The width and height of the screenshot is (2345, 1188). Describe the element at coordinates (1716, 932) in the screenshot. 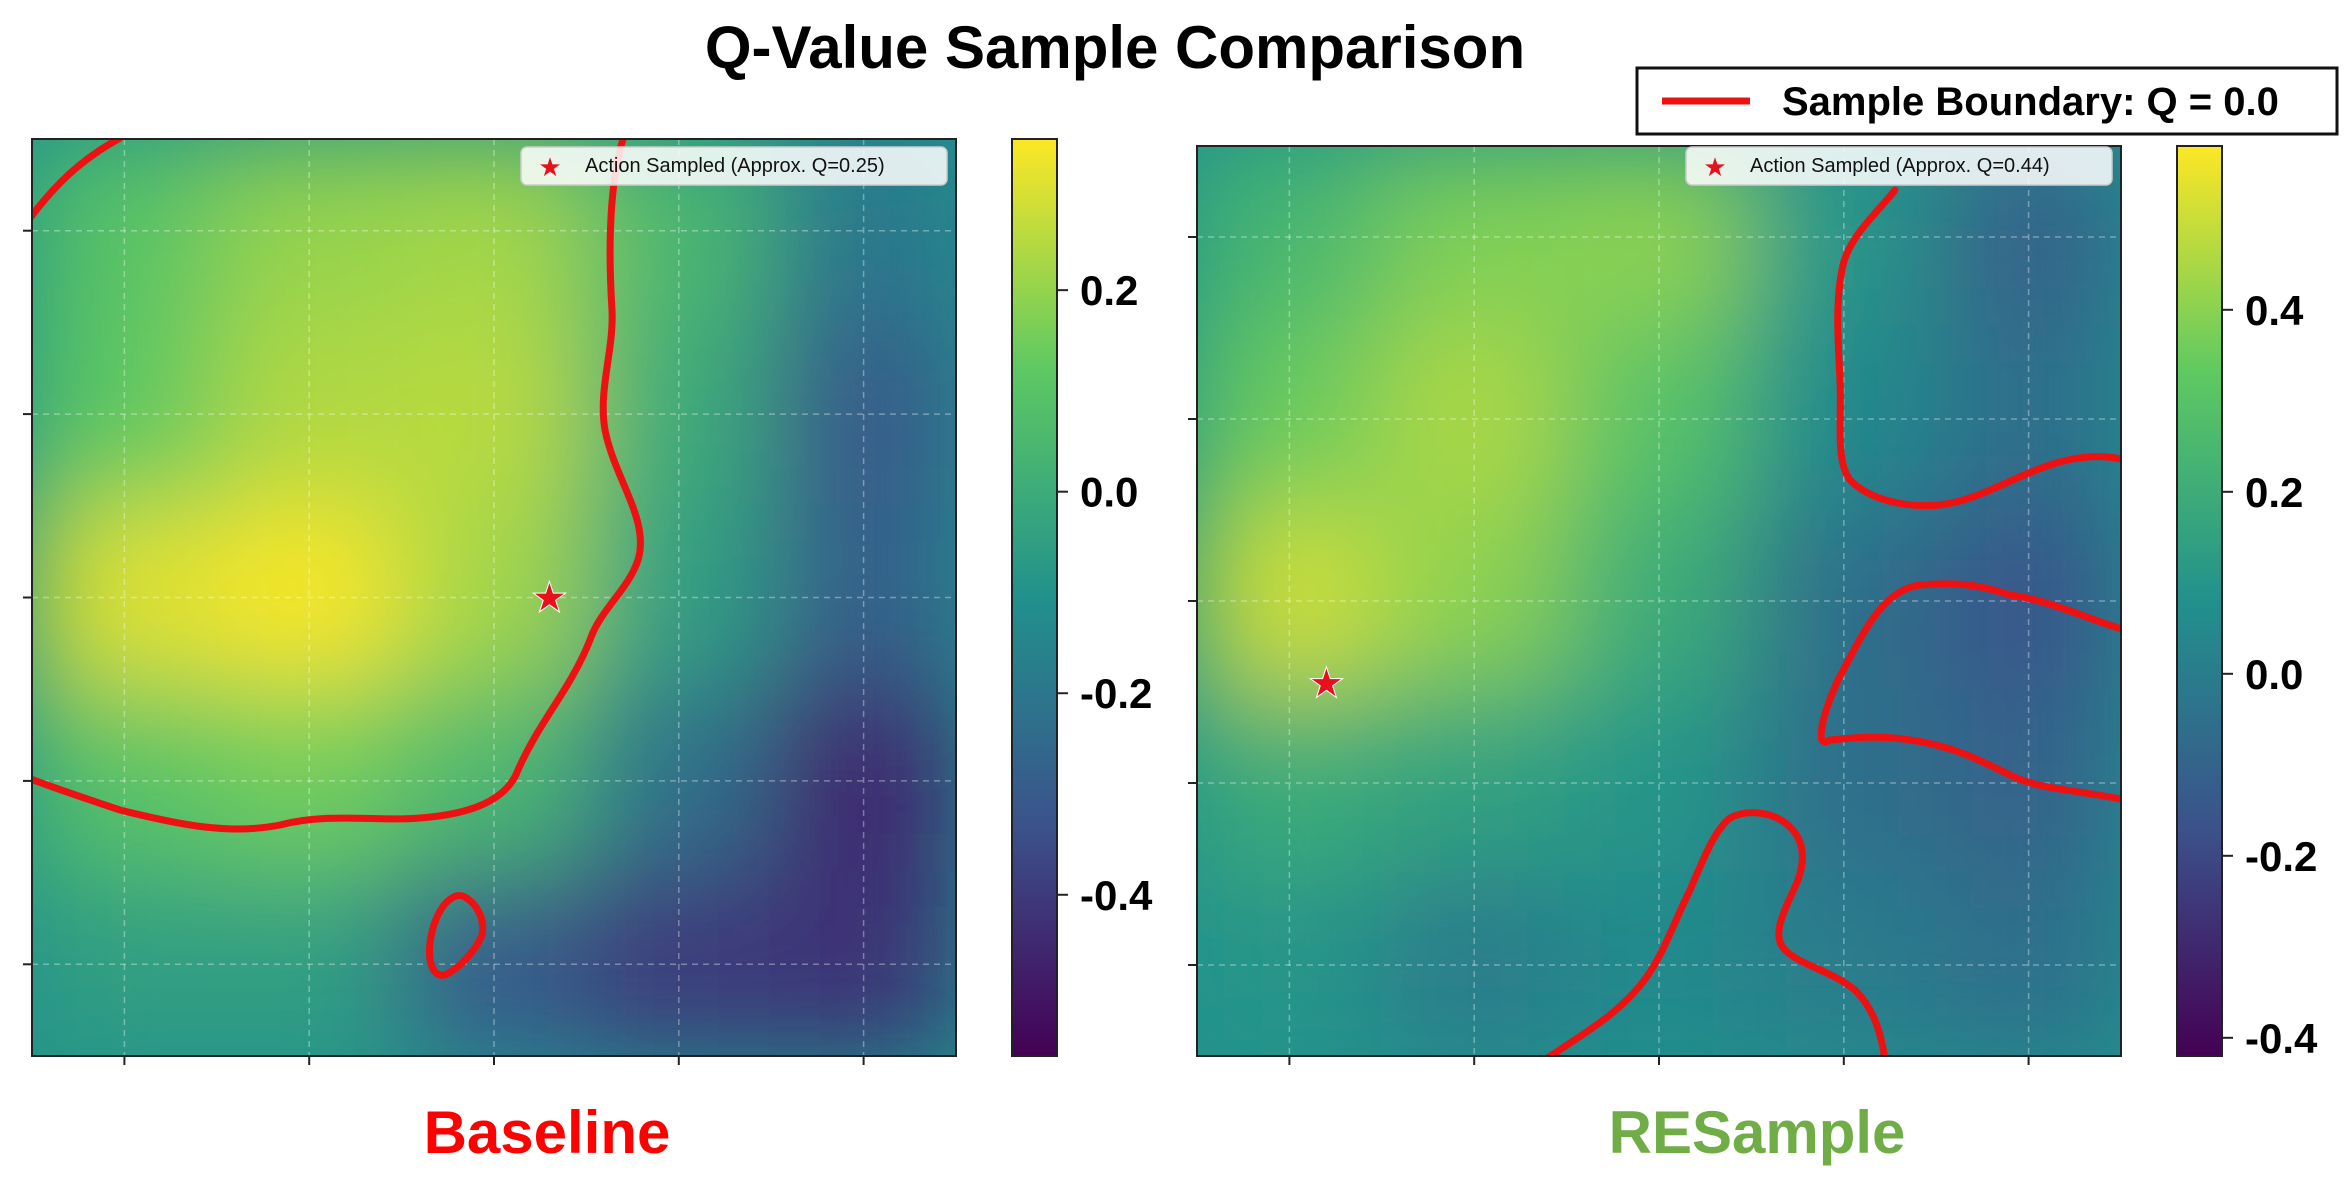

I see `resample-boundary-bottom` at that location.